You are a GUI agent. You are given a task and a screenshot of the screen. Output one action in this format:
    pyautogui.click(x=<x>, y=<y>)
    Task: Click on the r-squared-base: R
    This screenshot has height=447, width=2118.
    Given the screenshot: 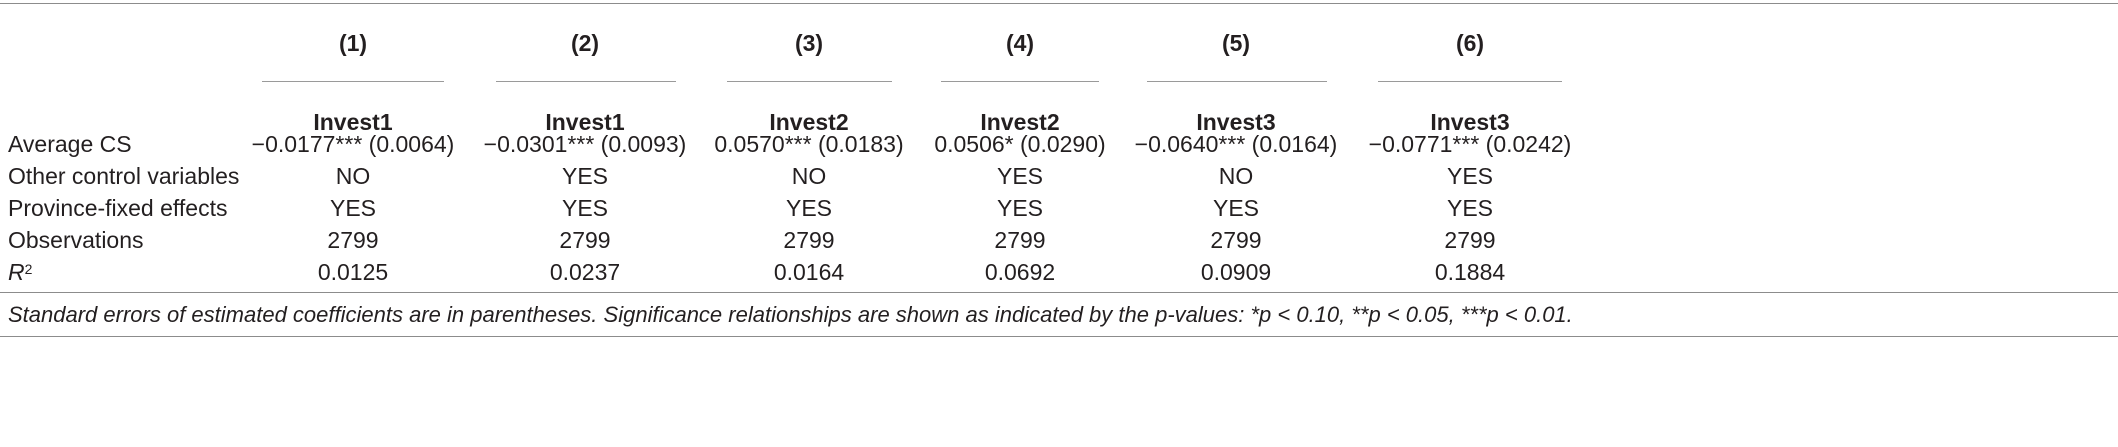 What is the action you would take?
    pyautogui.click(x=16, y=272)
    